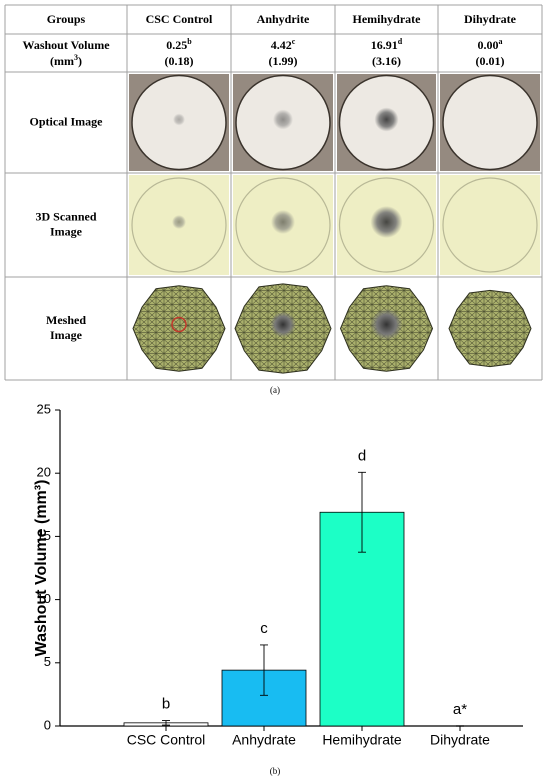 The image size is (550, 782). I want to click on column-header: Anhydrite, so click(283, 19).